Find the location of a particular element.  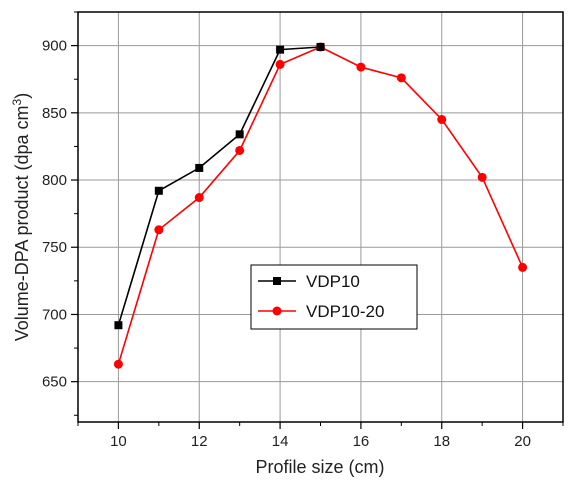

x-tick-label: 16 is located at coordinates (361, 441).